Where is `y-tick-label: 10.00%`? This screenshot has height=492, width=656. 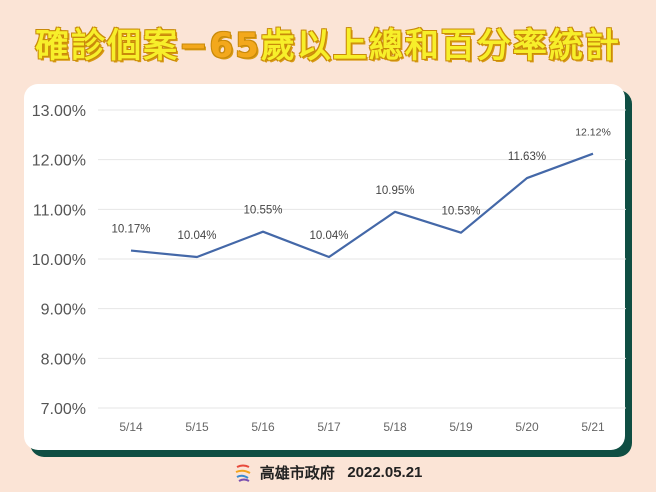
y-tick-label: 10.00% is located at coordinates (59, 260).